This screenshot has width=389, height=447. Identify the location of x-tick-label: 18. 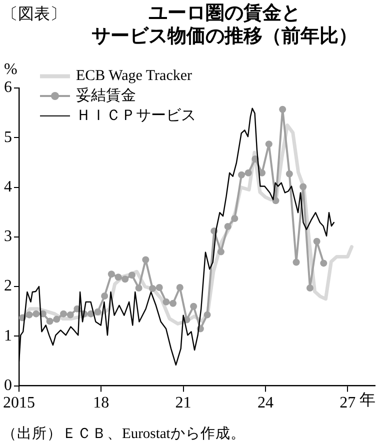
(101, 403).